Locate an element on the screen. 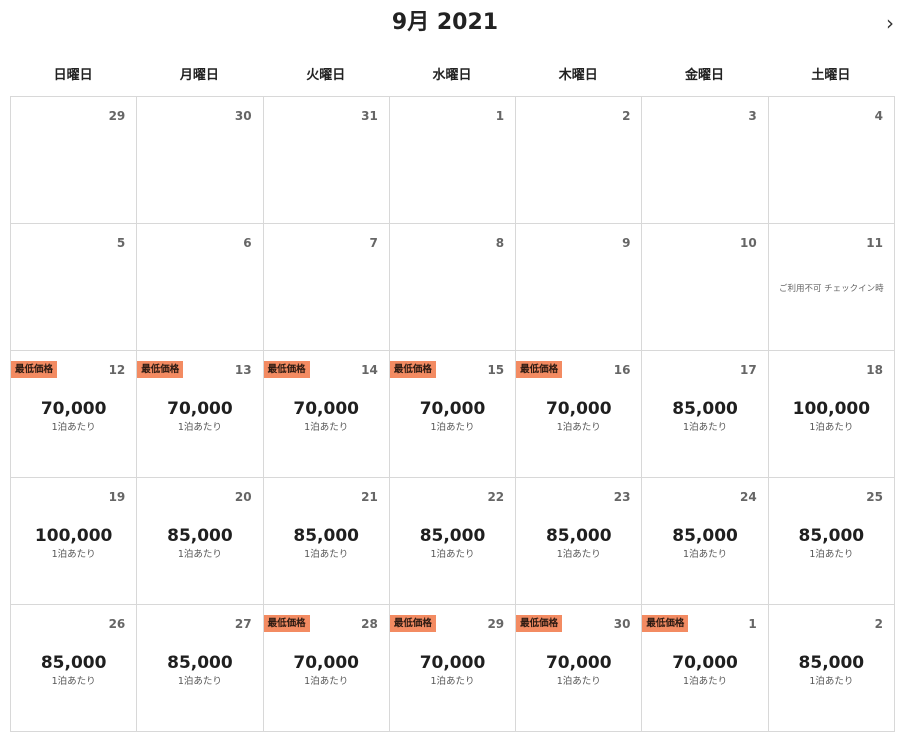 The width and height of the screenshot is (902, 735). day-number: 12 is located at coordinates (117, 370).